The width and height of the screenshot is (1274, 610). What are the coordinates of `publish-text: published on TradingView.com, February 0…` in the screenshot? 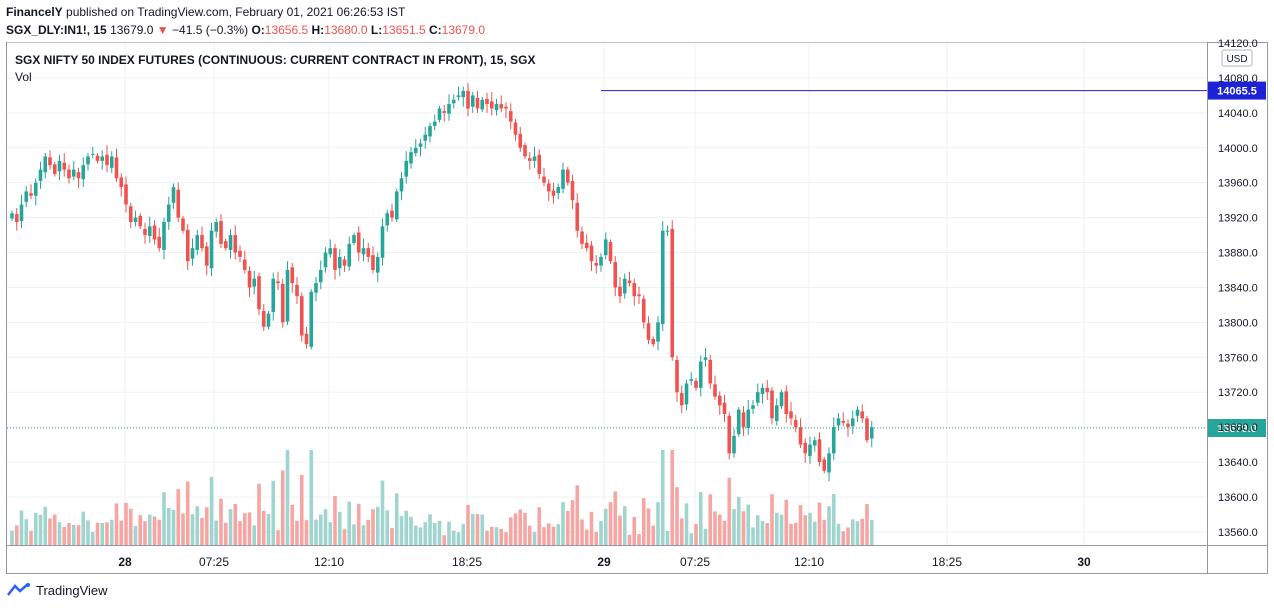 It's located at (236, 12).